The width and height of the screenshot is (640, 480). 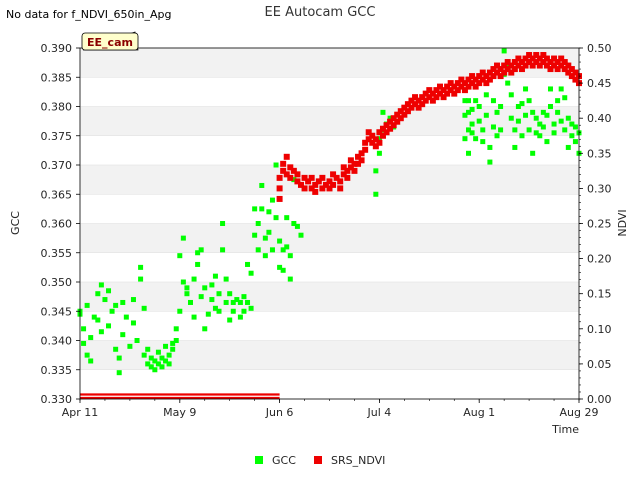 What do you see at coordinates (599, 364) in the screenshot?
I see `y2-tick-label: 0.05` at bounding box center [599, 364].